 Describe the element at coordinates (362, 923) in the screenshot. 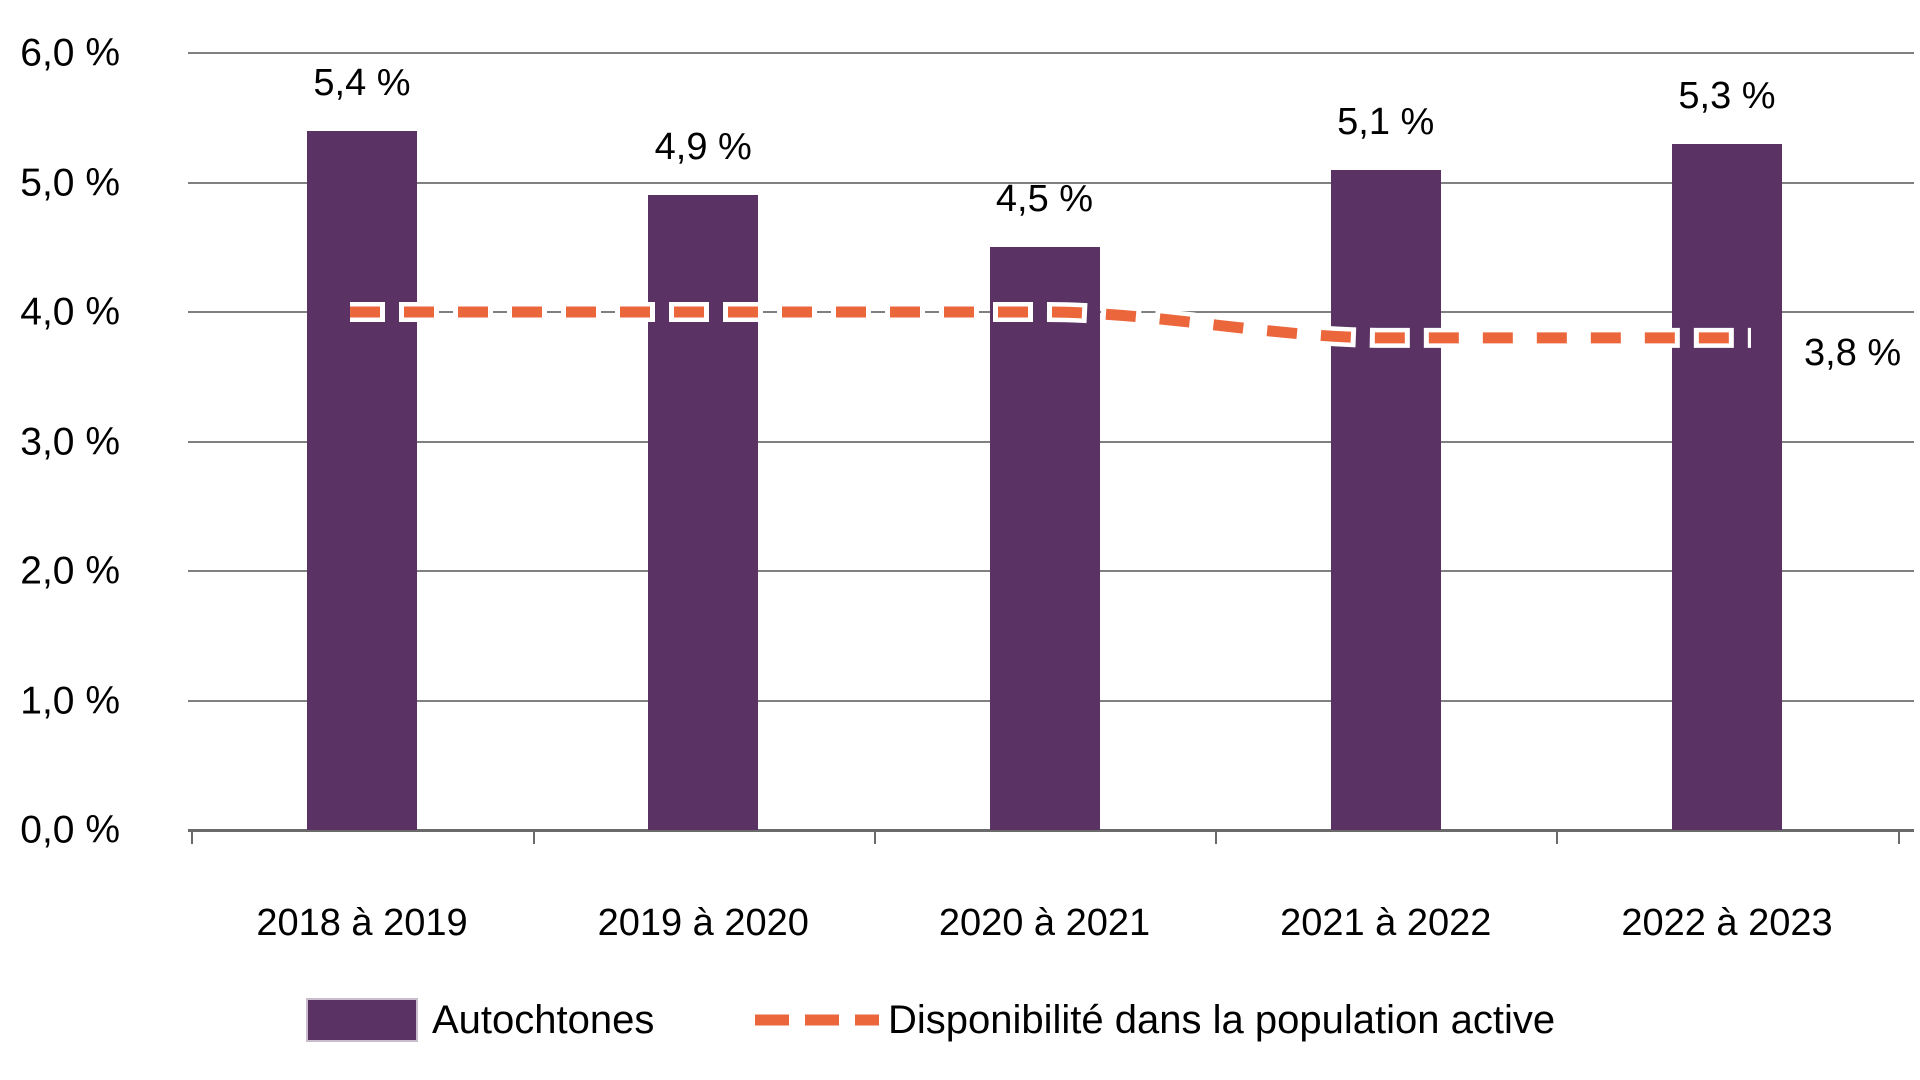

I see `x-axis-label: 2018 à 2019` at that location.